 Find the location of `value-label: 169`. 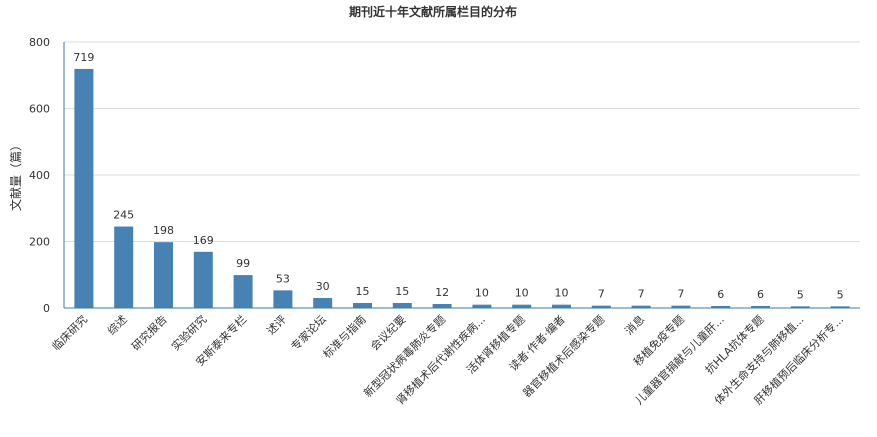

value-label: 169 is located at coordinates (203, 240).